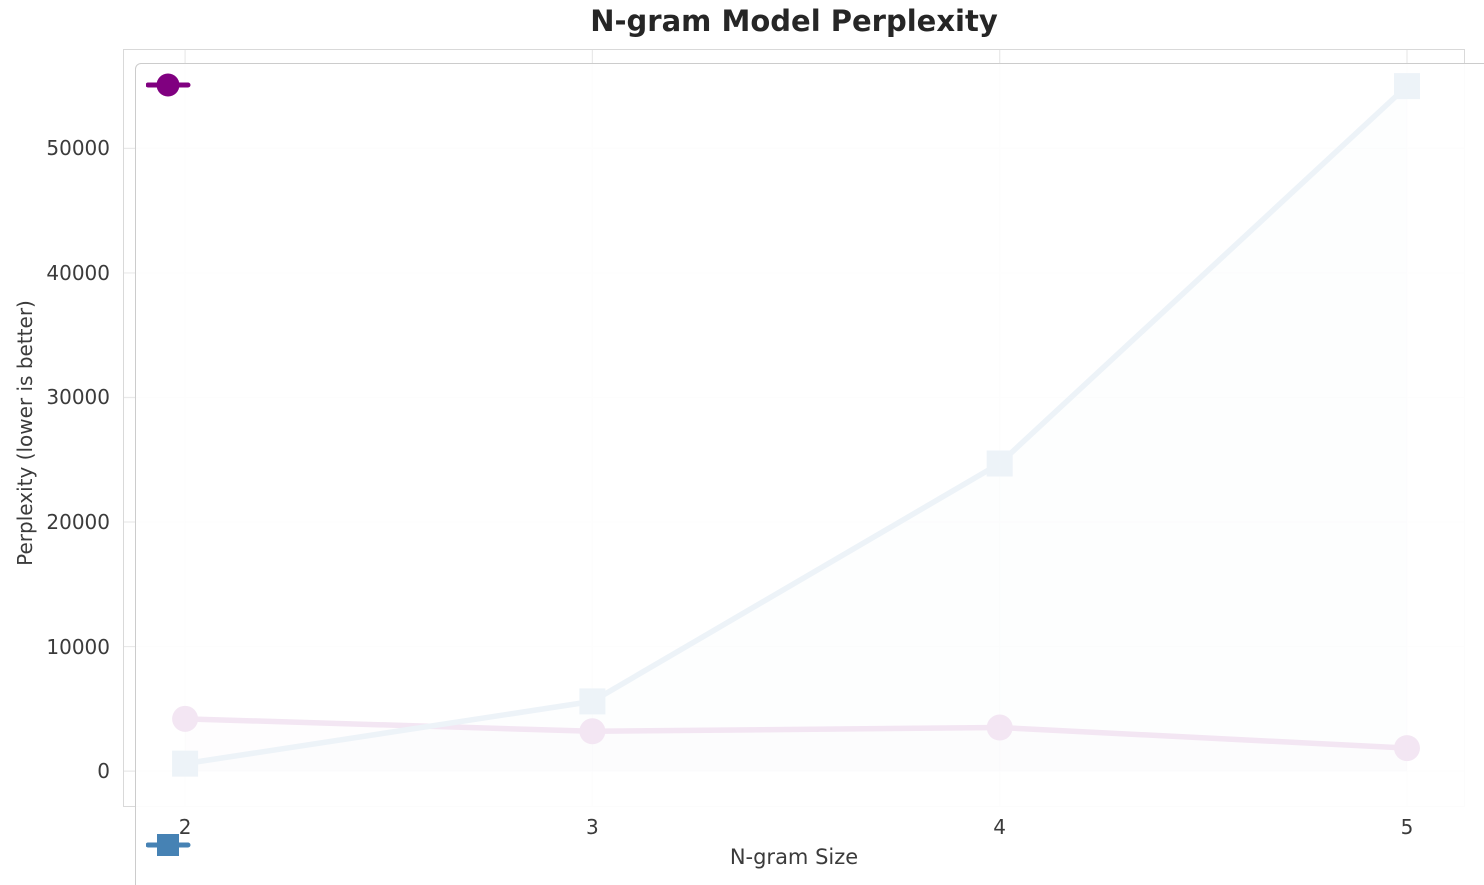 This screenshot has width=1484, height=885. What do you see at coordinates (78, 522) in the screenshot?
I see `y-tick-label: 20000` at bounding box center [78, 522].